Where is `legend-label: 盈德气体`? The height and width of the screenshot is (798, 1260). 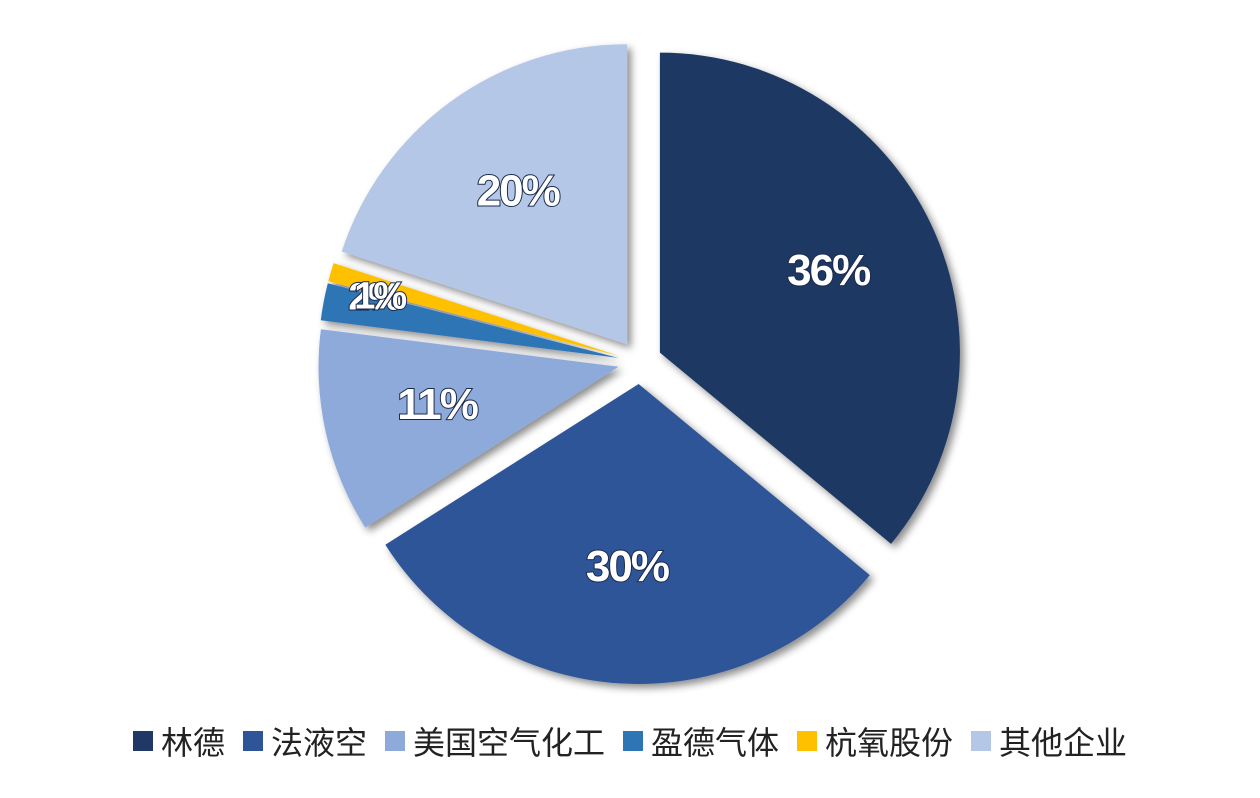 legend-label: 盈德气体 is located at coordinates (715, 743).